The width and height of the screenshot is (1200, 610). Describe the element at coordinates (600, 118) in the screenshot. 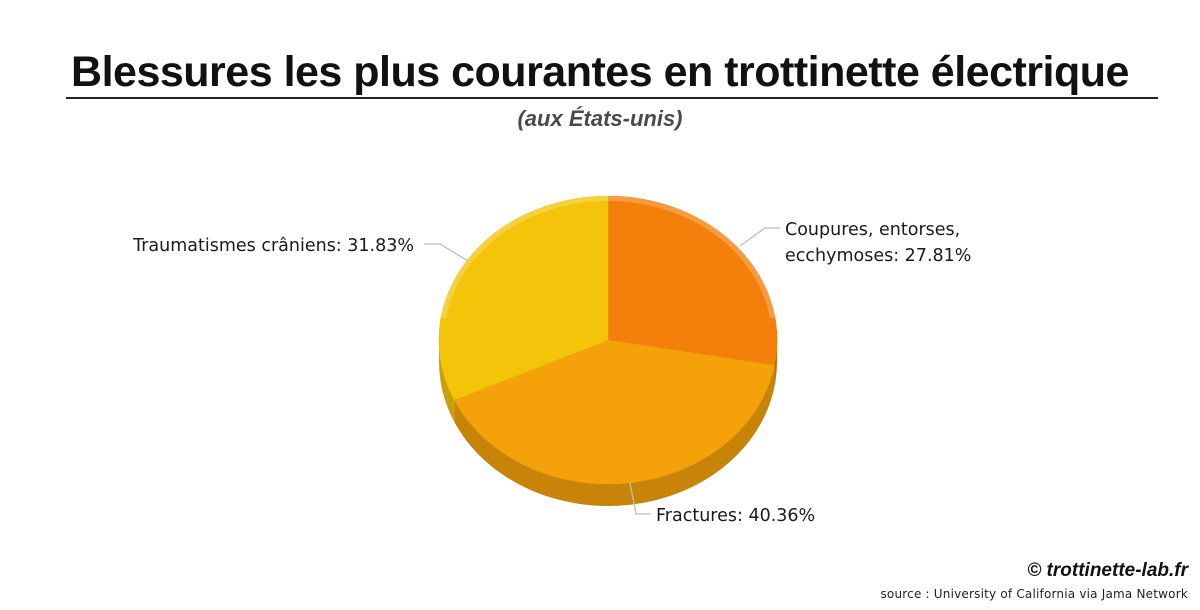

I see `chart-subtitle: (aux États-unis)` at that location.